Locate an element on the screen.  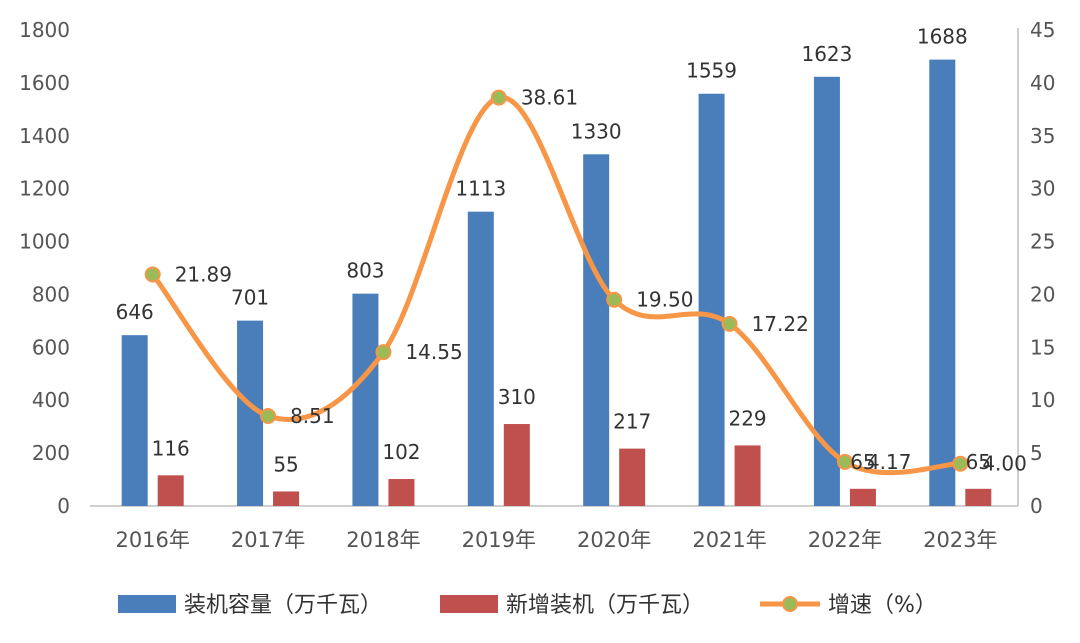
new-install-data-label: 102 is located at coordinates (401, 452).